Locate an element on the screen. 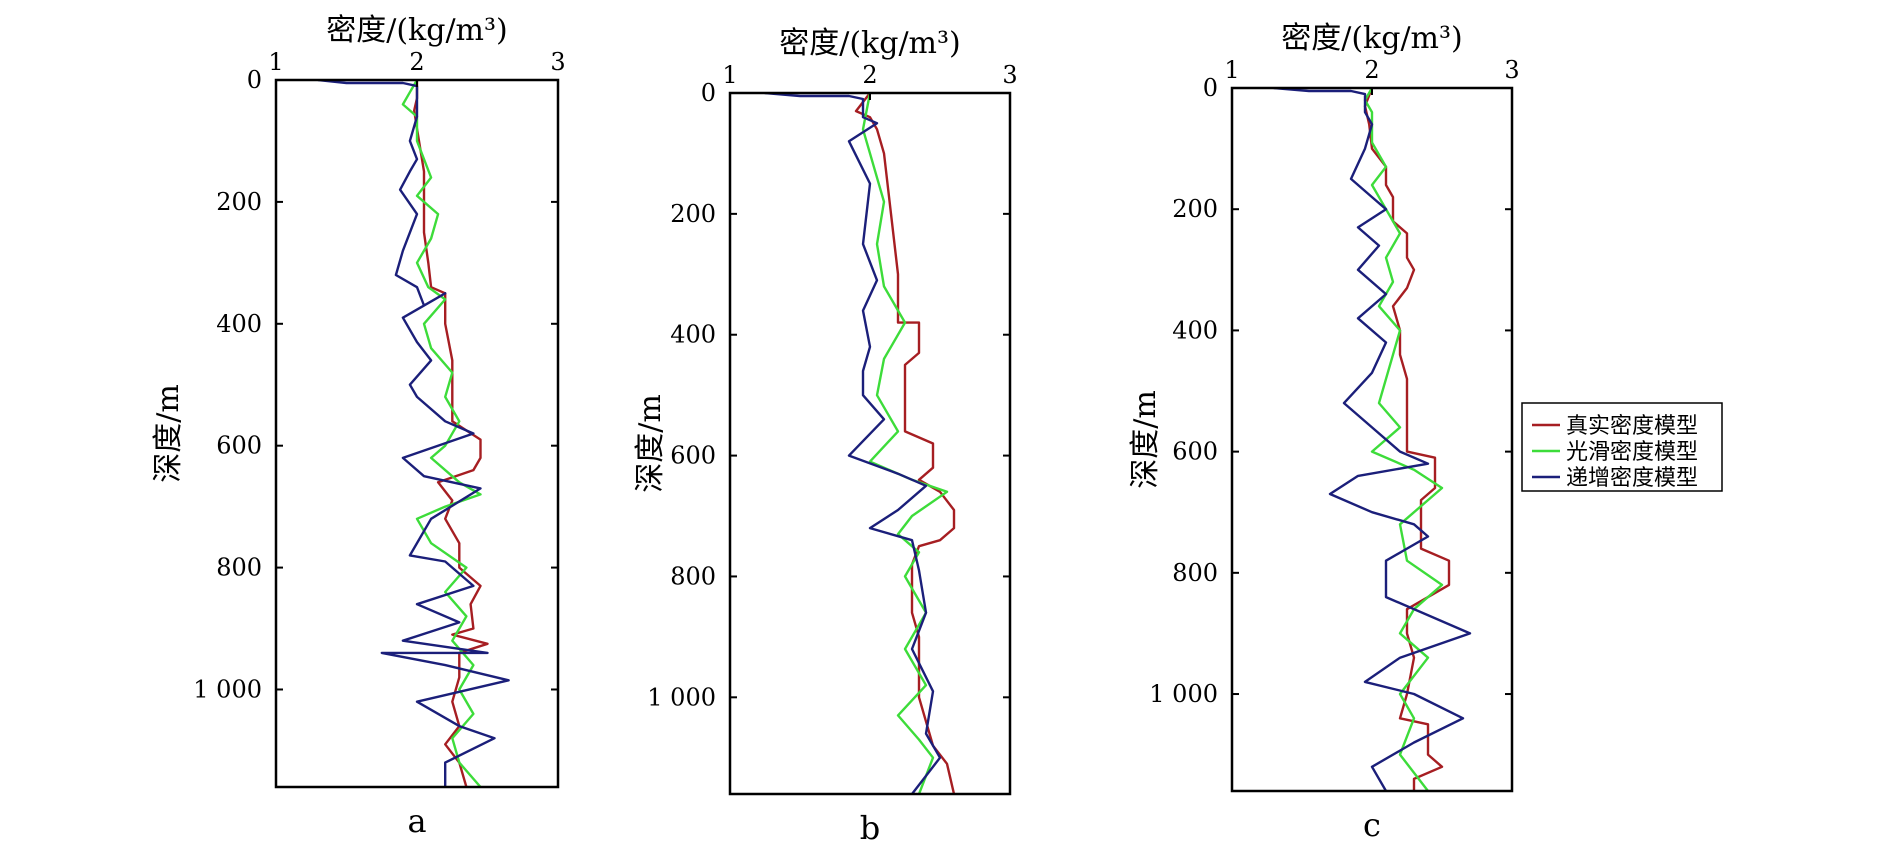  panel-b-frame is located at coordinates (870, 443).